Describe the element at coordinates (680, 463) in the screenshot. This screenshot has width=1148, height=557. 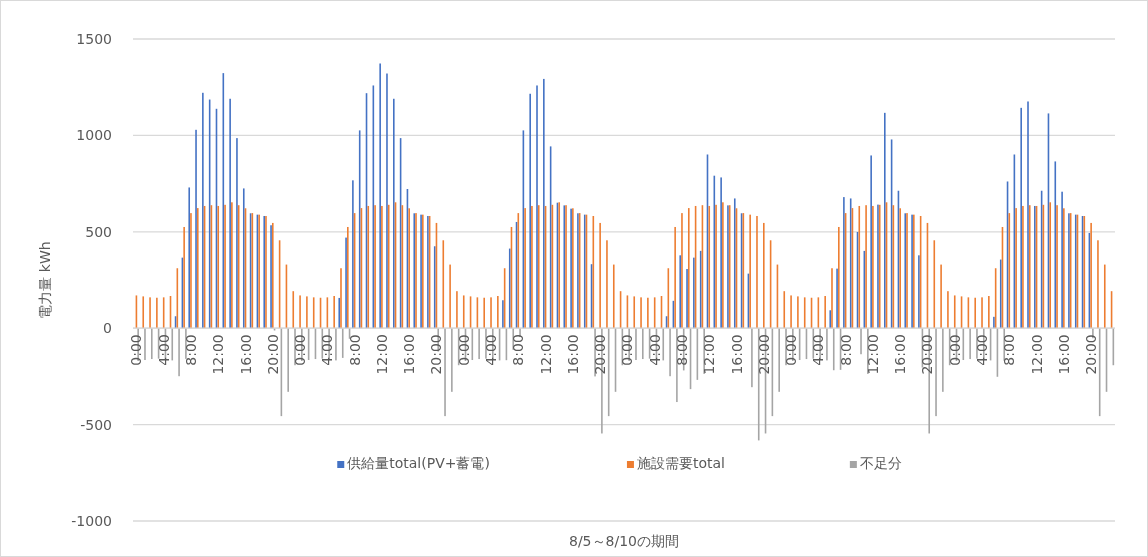
I see `legend-label: 施設需要total` at that location.